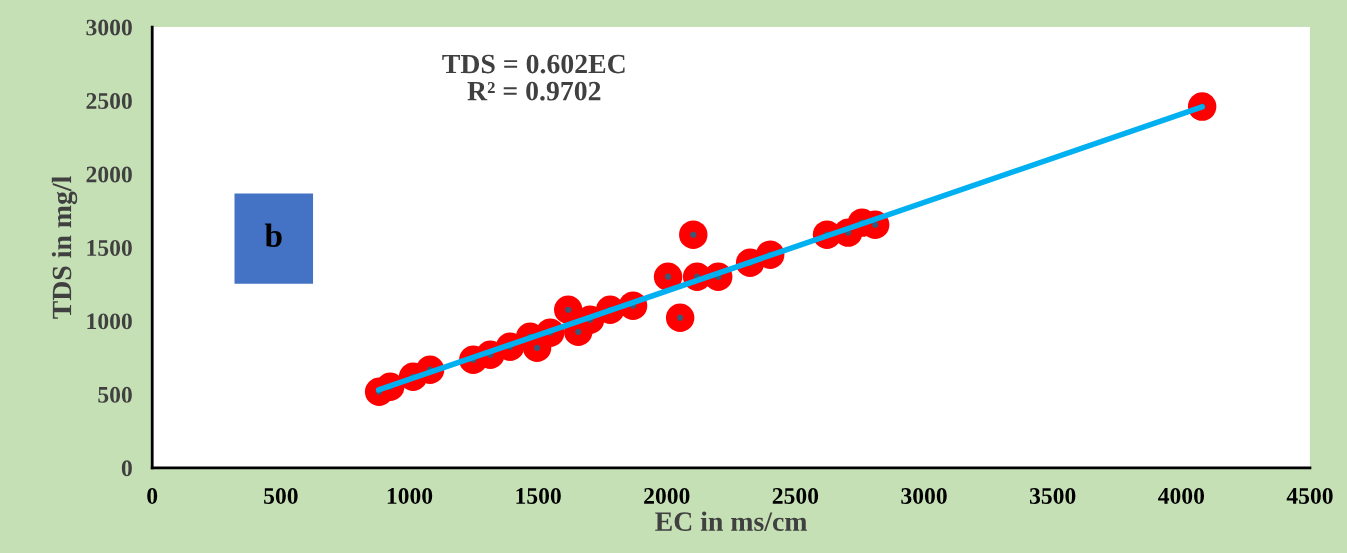  I want to click on y-tick-label: 2000, so click(109, 174).